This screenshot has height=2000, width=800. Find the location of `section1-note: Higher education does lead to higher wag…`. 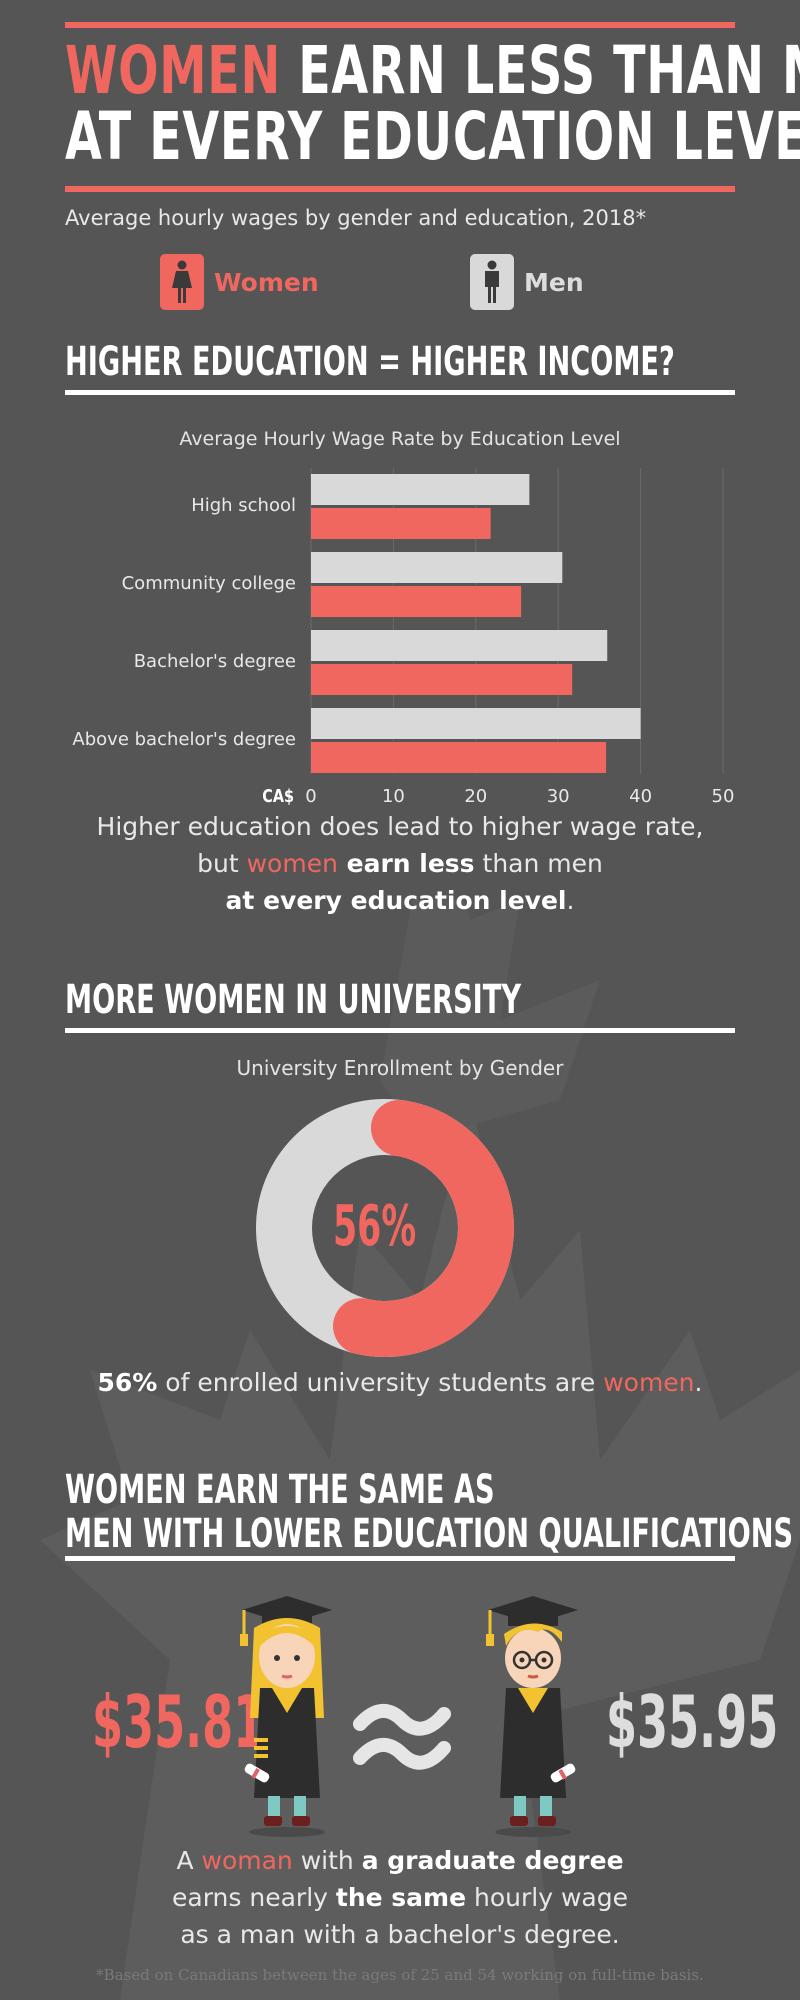

section1-note: Higher education does lead to higher wag… is located at coordinates (400, 863).